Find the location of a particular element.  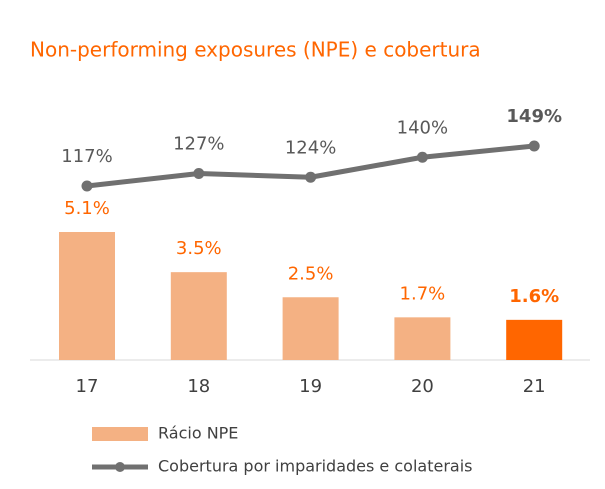

x-tick-label: 21 is located at coordinates (534, 386).